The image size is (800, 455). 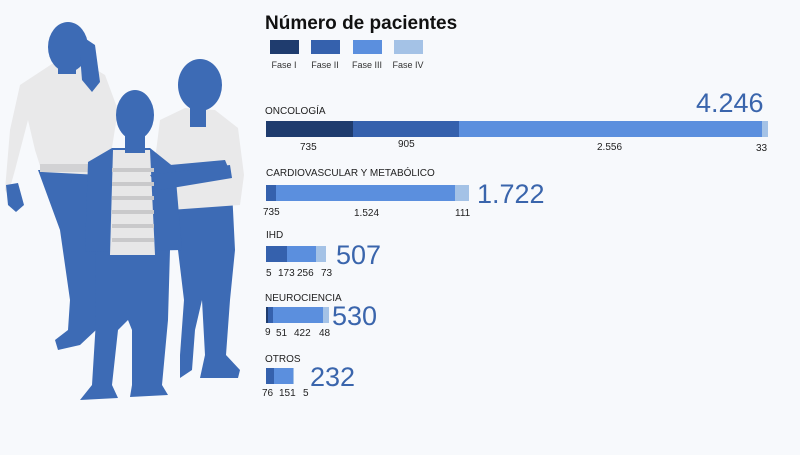 I want to click on category-label-ihd: IHD, so click(x=275, y=235).